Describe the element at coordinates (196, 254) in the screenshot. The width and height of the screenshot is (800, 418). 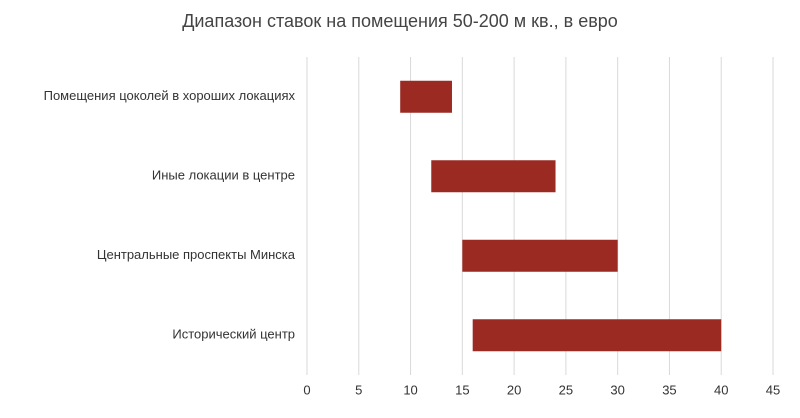
I see `y-tick-label: Центральные проспекты Минска` at that location.